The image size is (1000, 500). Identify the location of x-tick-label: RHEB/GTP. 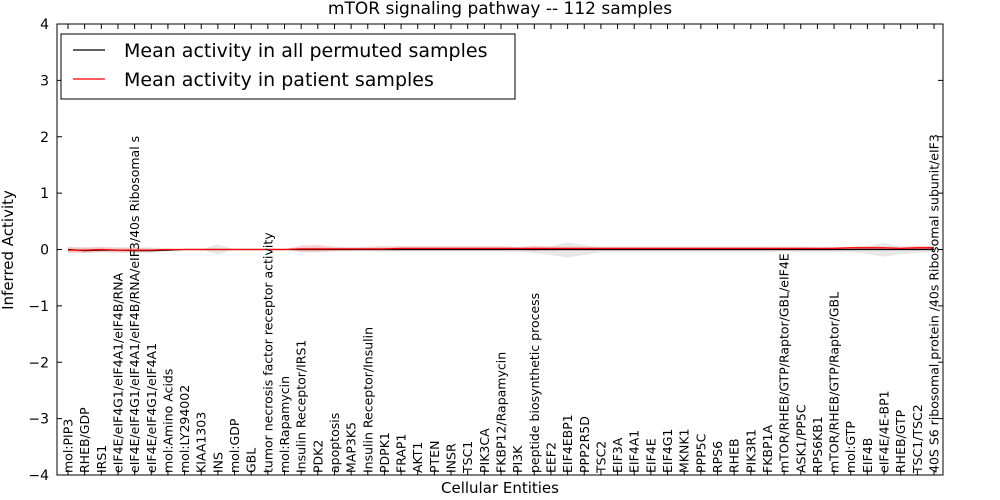
(900, 441).